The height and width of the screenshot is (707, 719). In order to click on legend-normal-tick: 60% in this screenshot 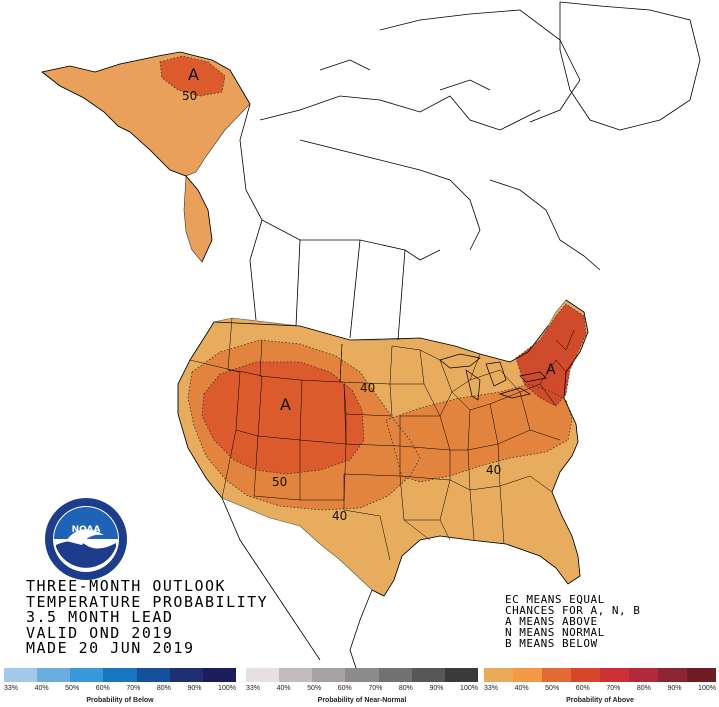, I will do `click(344, 688)`.